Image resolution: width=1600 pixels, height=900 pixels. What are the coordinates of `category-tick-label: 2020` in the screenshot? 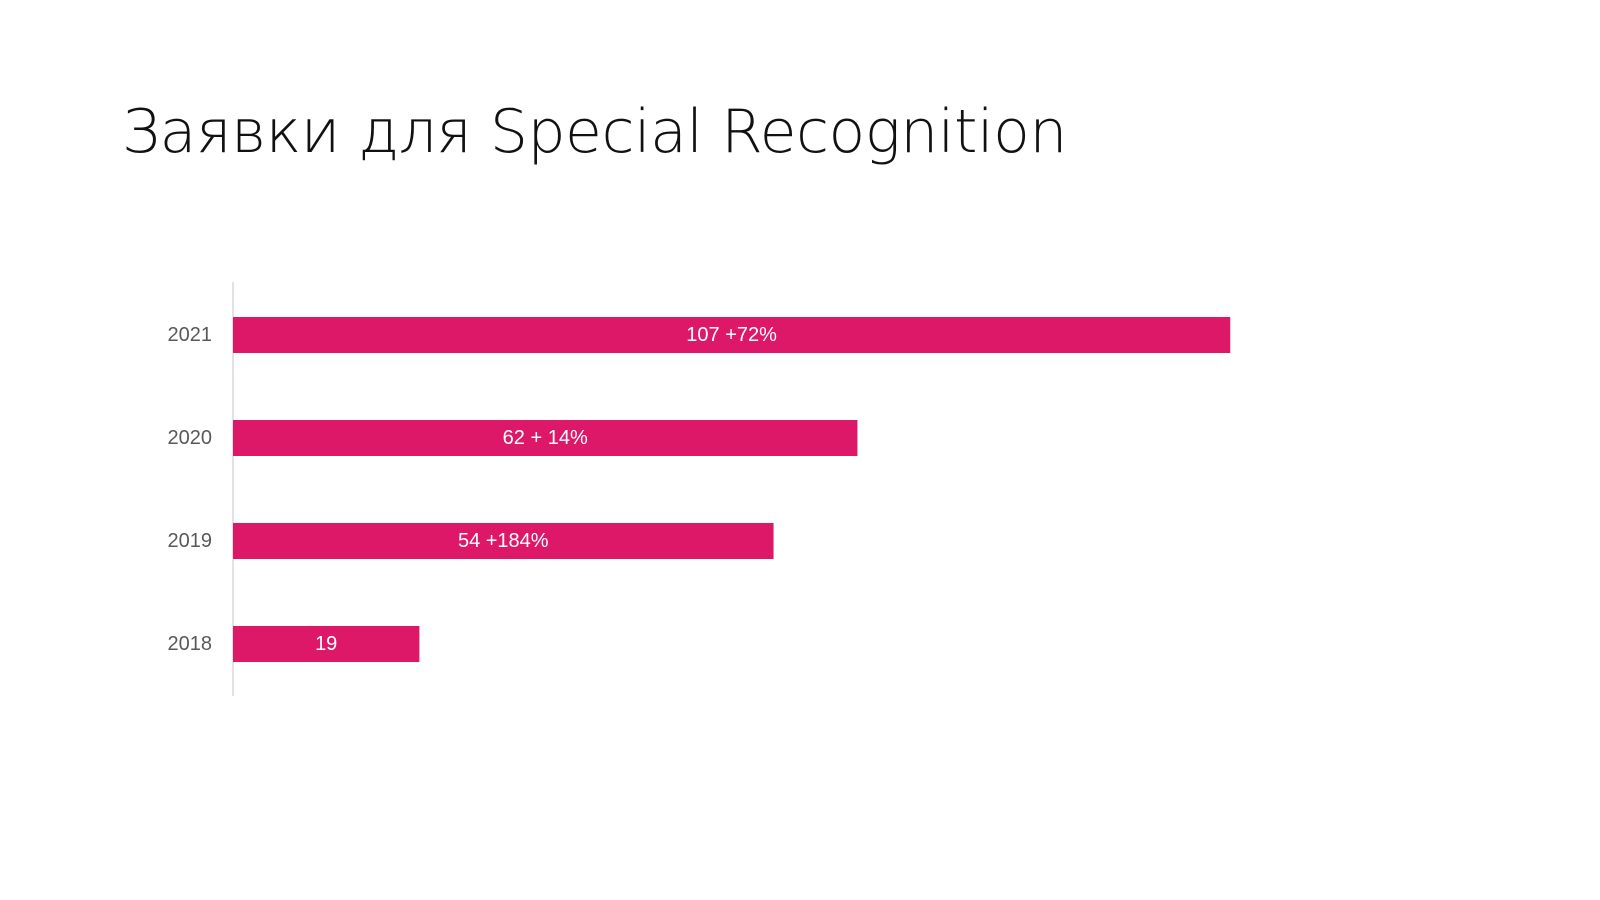 It's located at (190, 438).